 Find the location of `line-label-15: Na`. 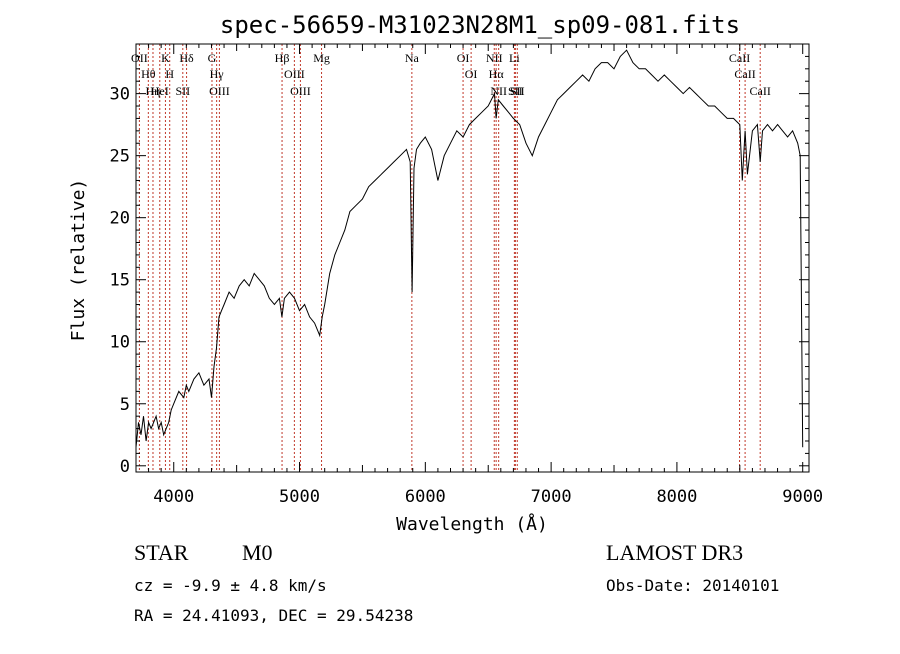

line-label-15: Na is located at coordinates (412, 58).